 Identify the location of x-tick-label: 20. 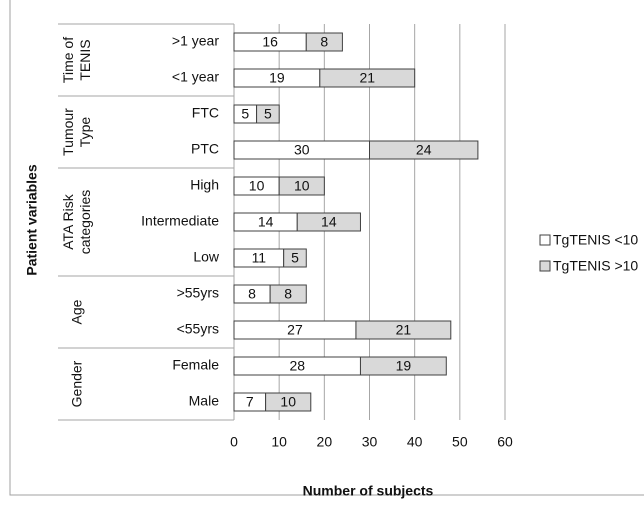
(325, 442).